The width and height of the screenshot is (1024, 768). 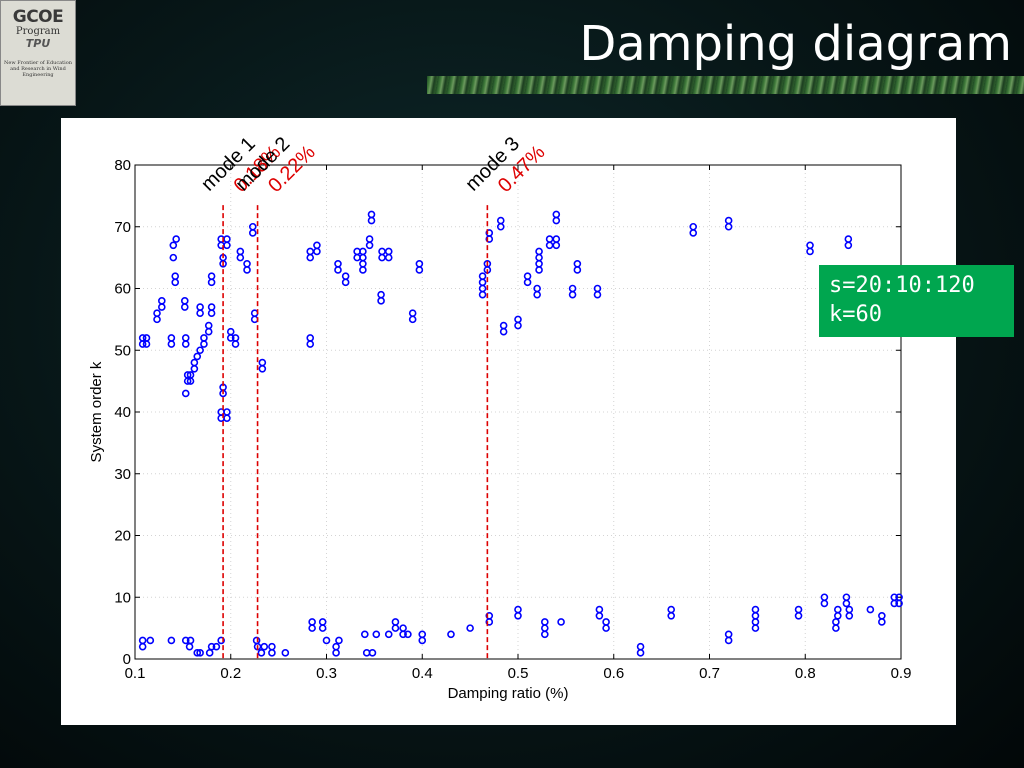 I want to click on x-tick-label: 0.5, so click(x=518, y=673).